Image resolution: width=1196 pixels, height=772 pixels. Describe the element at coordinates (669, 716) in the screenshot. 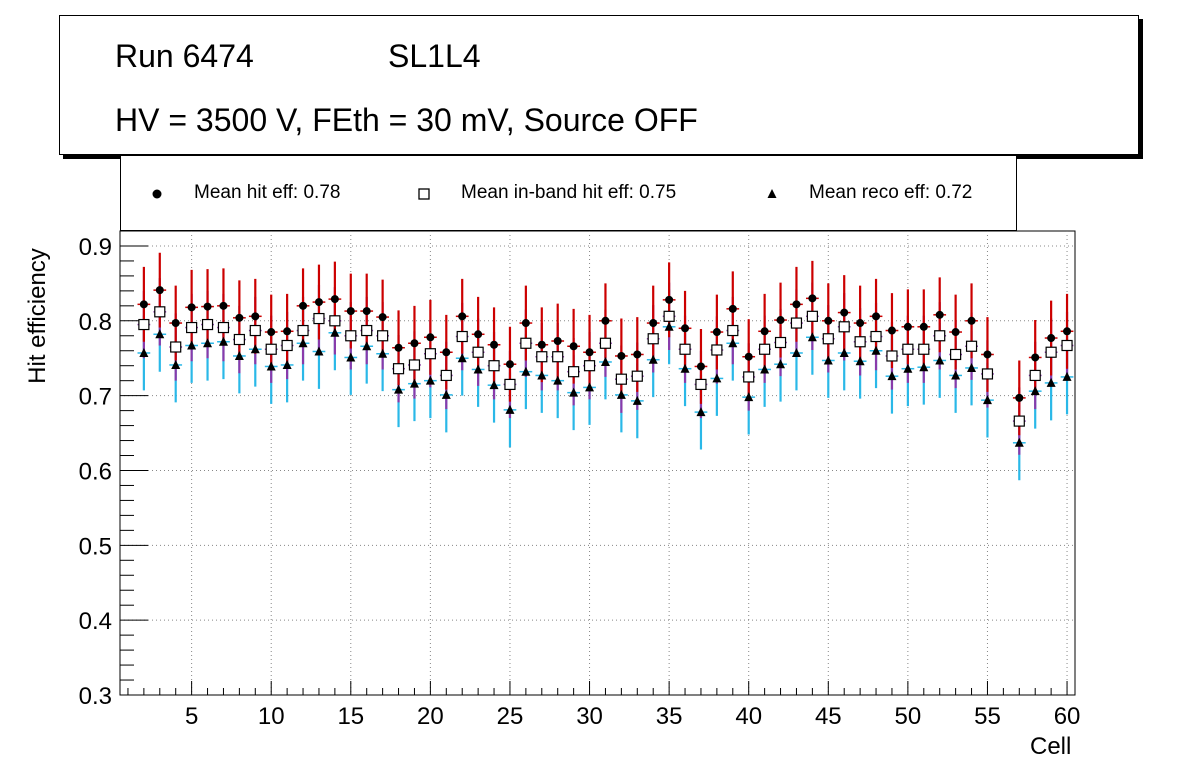

I see `x-tick-label: 35` at that location.